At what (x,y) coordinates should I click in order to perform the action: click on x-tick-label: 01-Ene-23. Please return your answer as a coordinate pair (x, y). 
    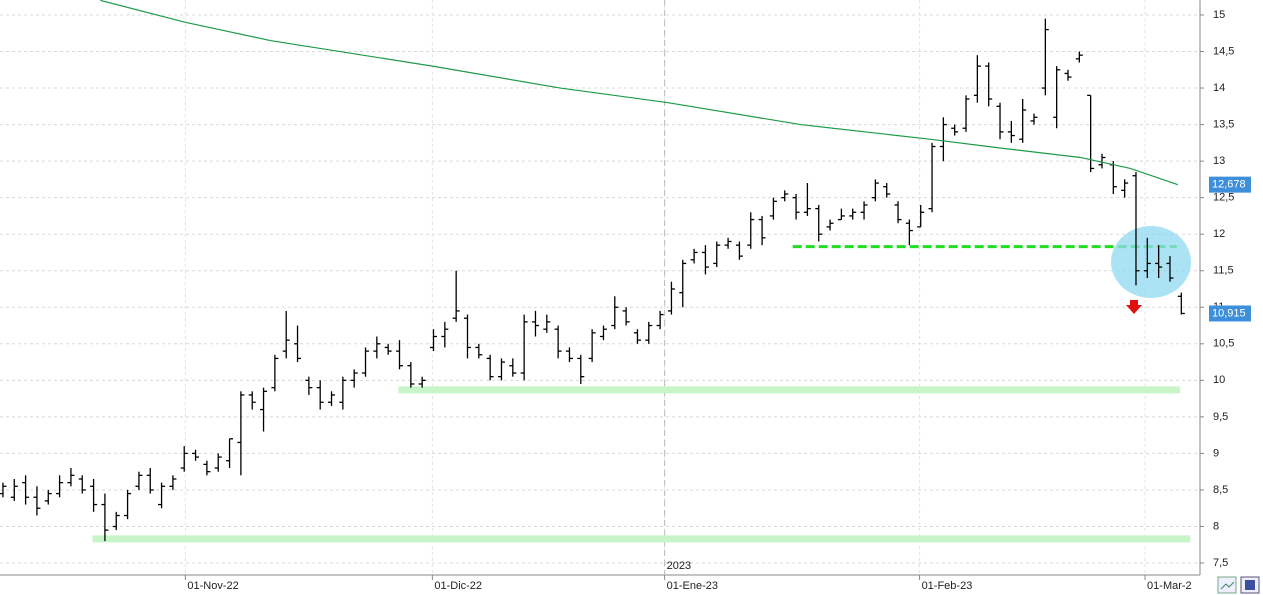
    Looking at the image, I should click on (692, 586).